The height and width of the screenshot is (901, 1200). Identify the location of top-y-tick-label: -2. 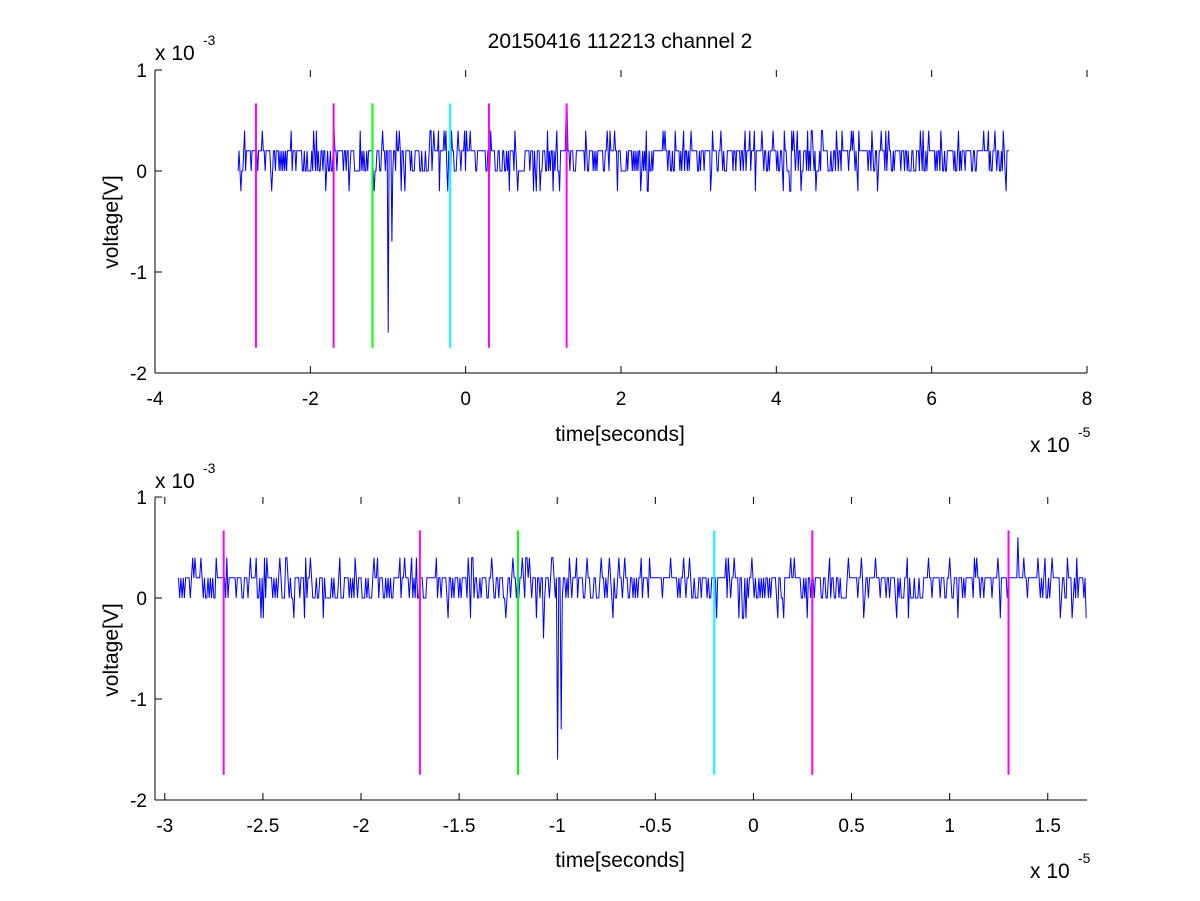
(138, 374).